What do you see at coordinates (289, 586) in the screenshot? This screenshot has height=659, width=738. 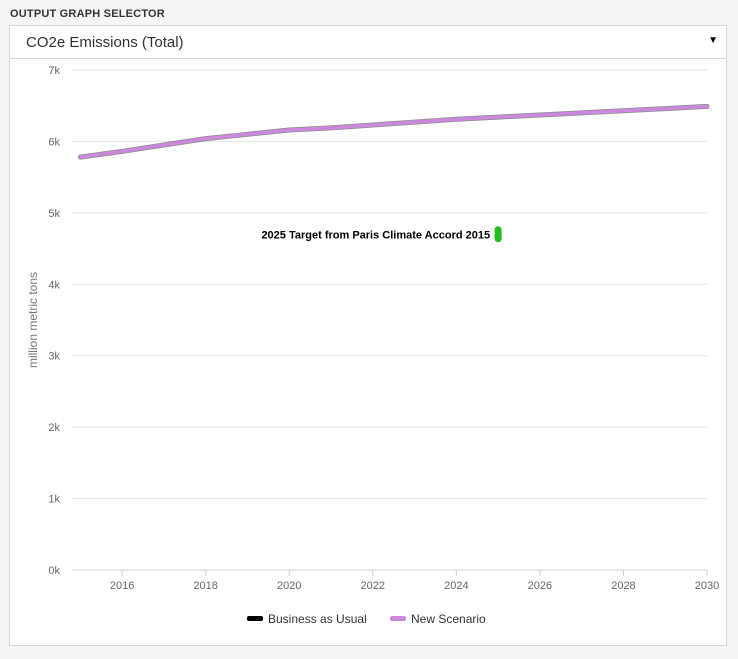 I see `x-tick-label: 2020` at bounding box center [289, 586].